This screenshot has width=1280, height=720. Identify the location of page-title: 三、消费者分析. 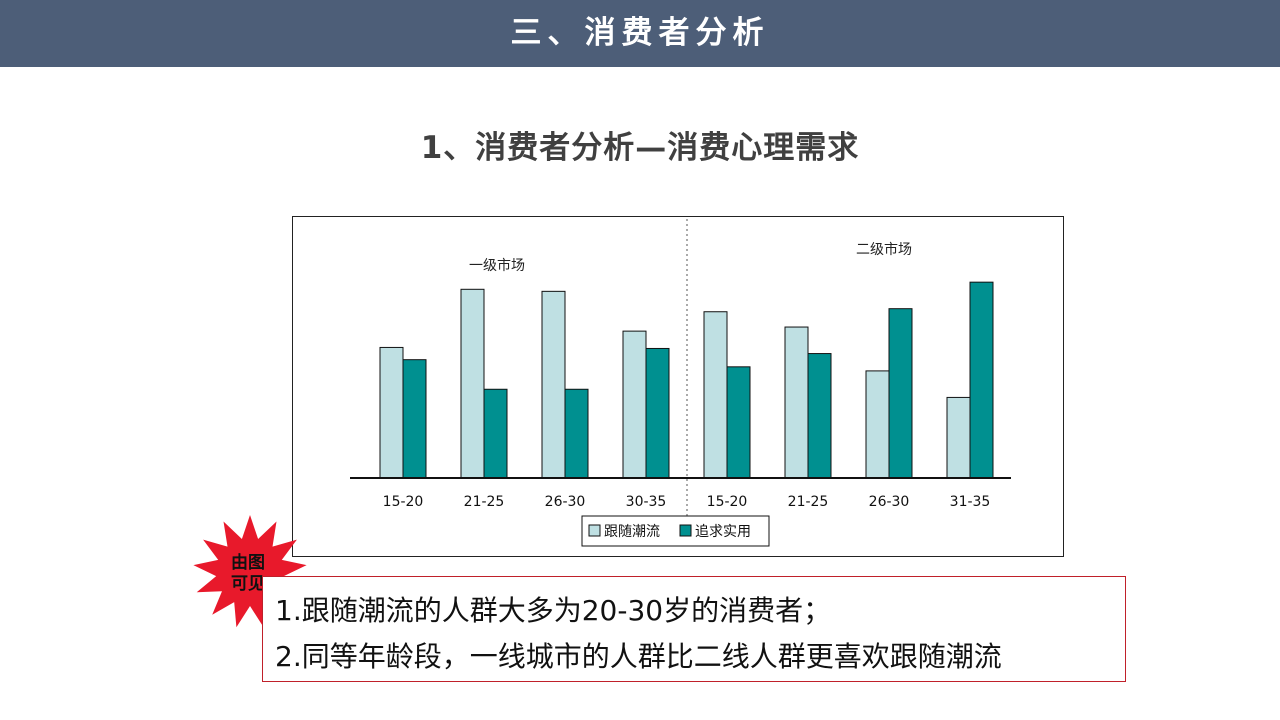
(640, 33).